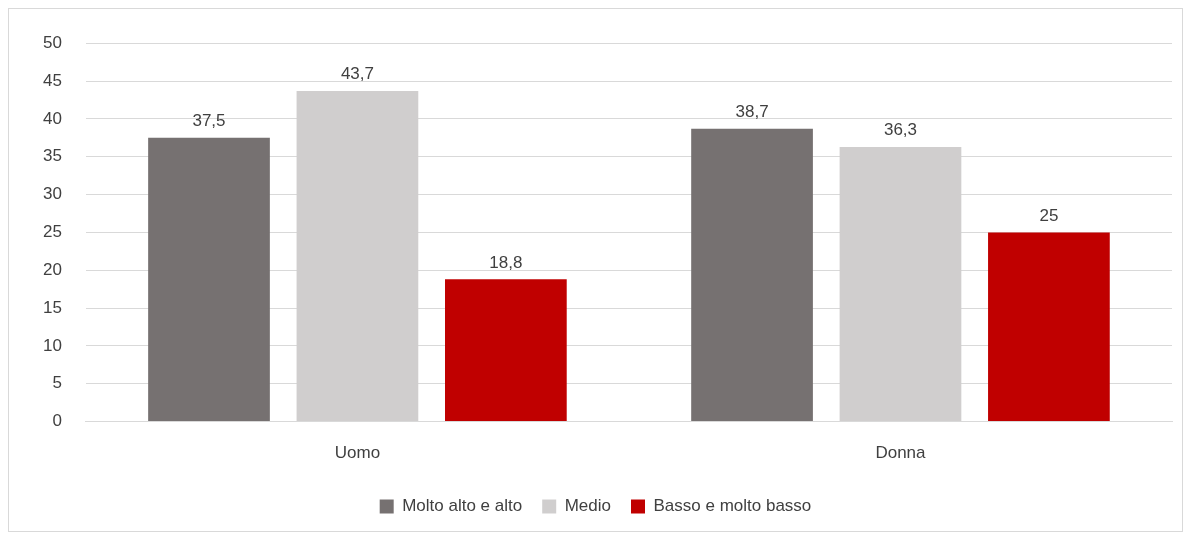 The width and height of the screenshot is (1195, 542). I want to click on y-tick-label: 10, so click(52, 345).